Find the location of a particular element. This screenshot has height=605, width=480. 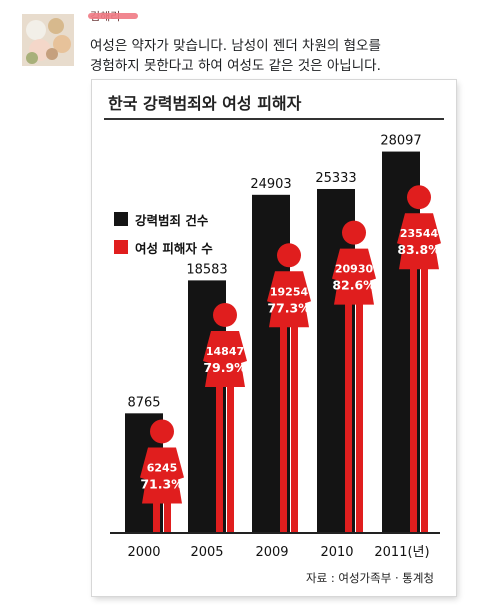

women-percent-label: 71.3% is located at coordinates (162, 483).